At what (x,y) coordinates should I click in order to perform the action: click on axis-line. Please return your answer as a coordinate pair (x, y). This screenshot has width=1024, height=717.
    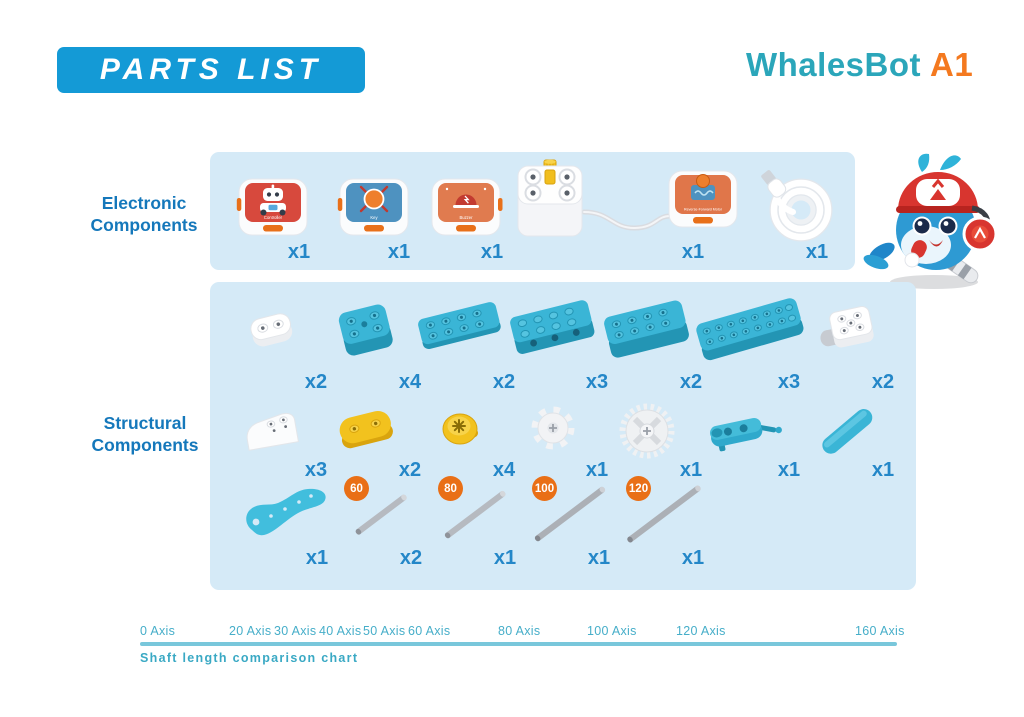
    Looking at the image, I should click on (518, 644).